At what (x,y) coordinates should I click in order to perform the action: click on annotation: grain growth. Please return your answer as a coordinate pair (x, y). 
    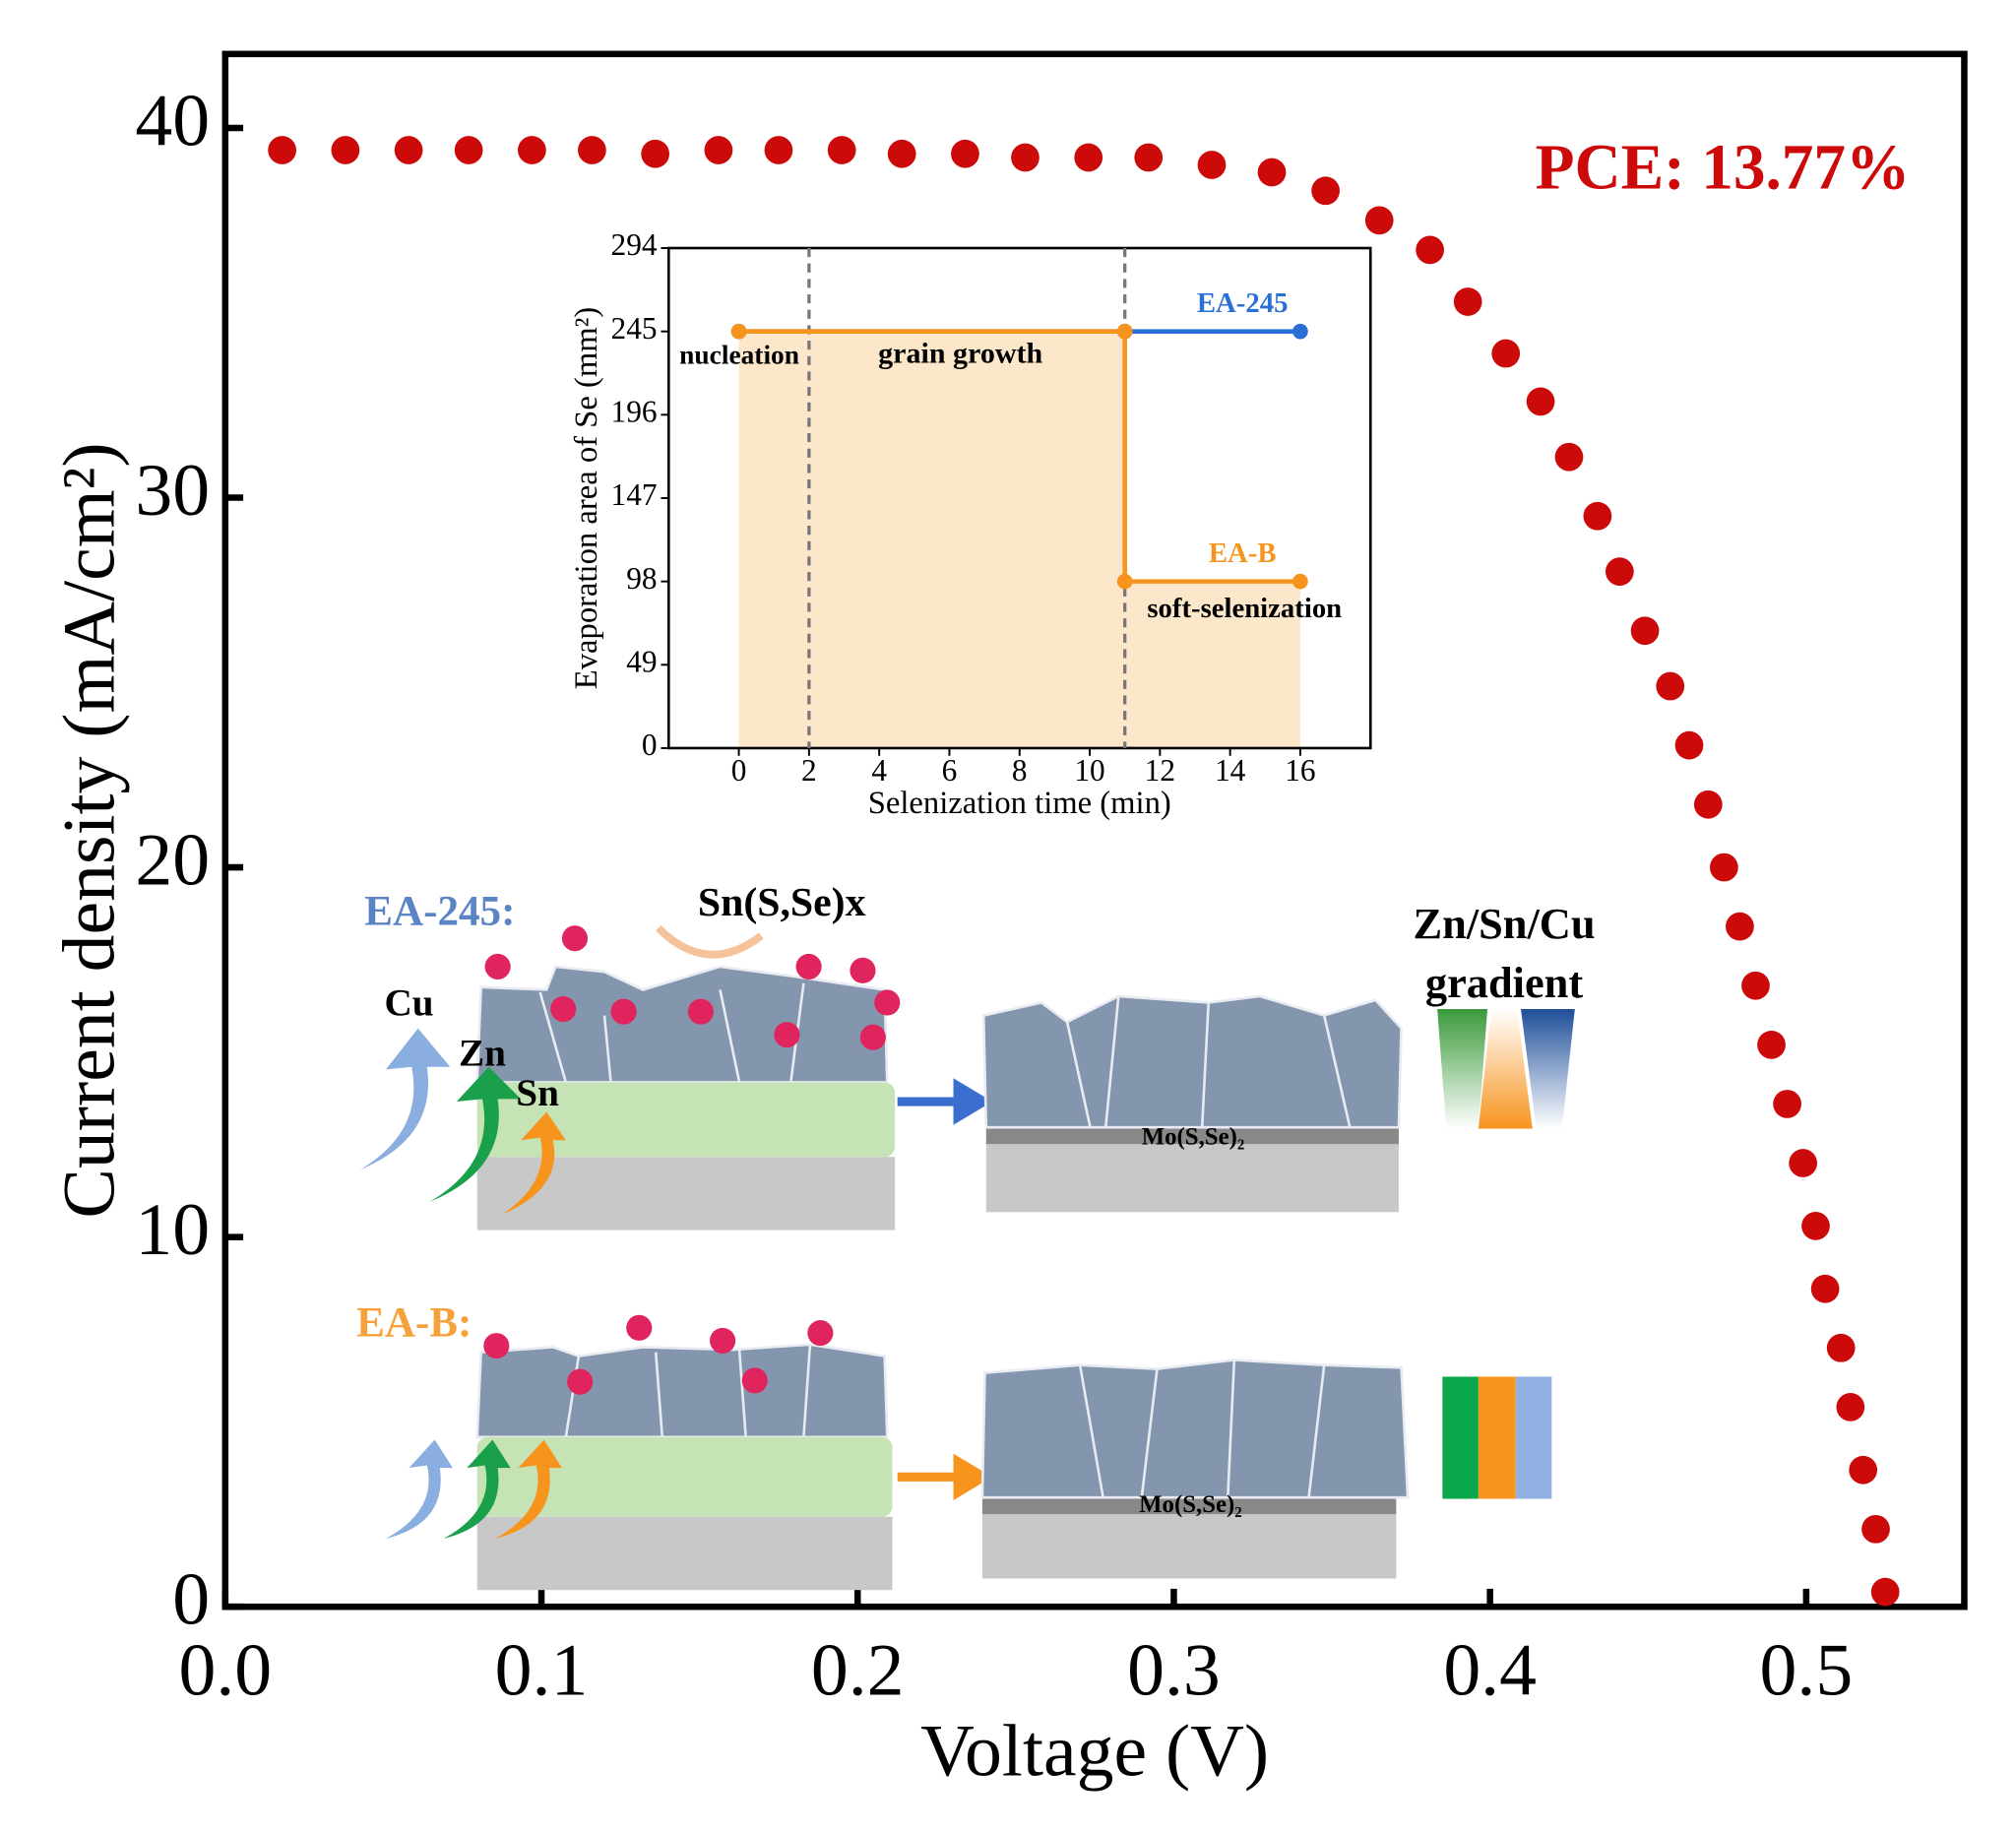
    Looking at the image, I should click on (960, 354).